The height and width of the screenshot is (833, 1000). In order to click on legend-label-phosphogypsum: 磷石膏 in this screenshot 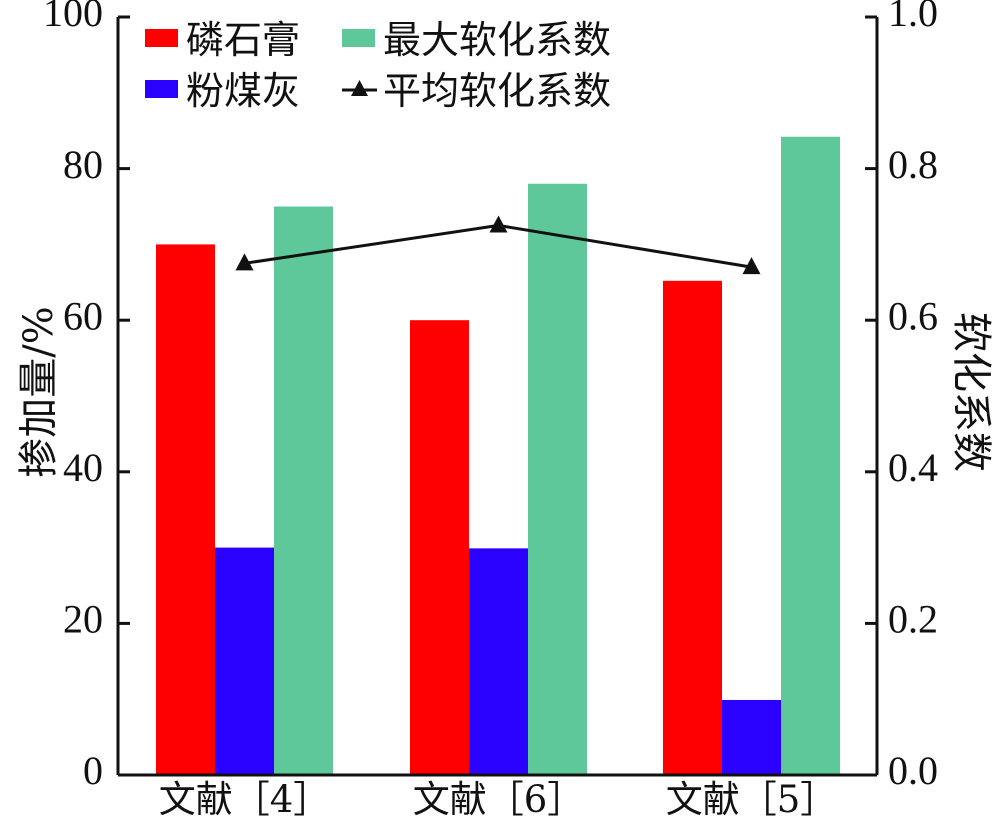, I will do `click(243, 40)`.